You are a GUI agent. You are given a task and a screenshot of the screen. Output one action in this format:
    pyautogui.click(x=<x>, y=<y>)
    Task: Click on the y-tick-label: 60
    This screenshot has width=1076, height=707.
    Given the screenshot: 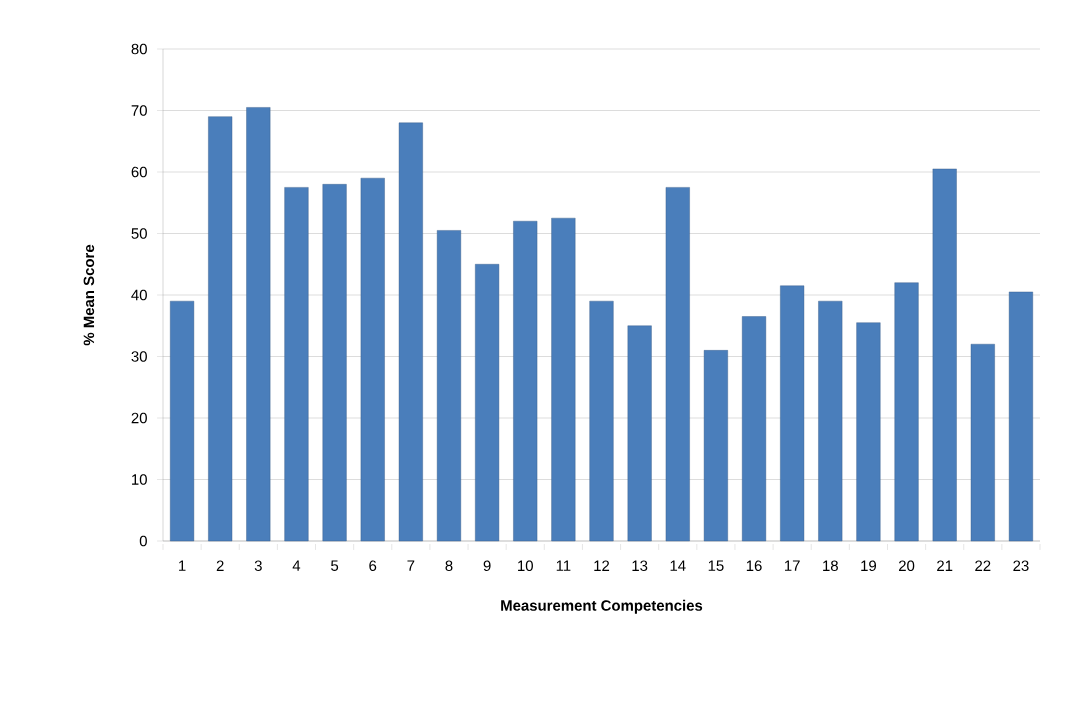 What is the action you would take?
    pyautogui.click(x=139, y=172)
    